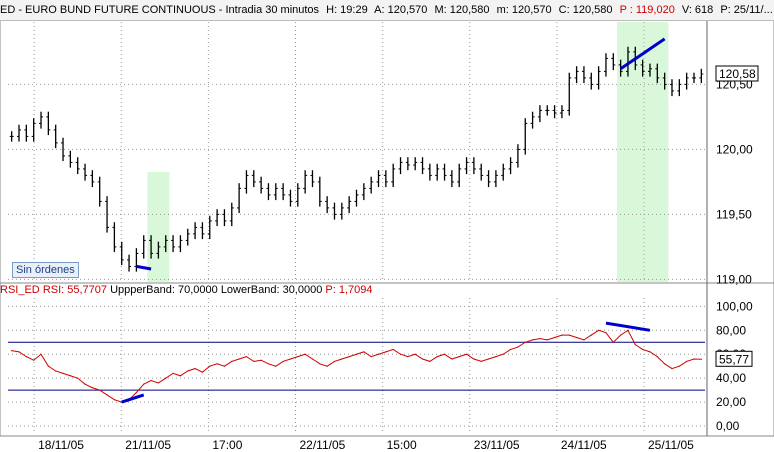 The height and width of the screenshot is (452, 774). What do you see at coordinates (227, 445) in the screenshot?
I see `x-tick-label: 17:00` at bounding box center [227, 445].